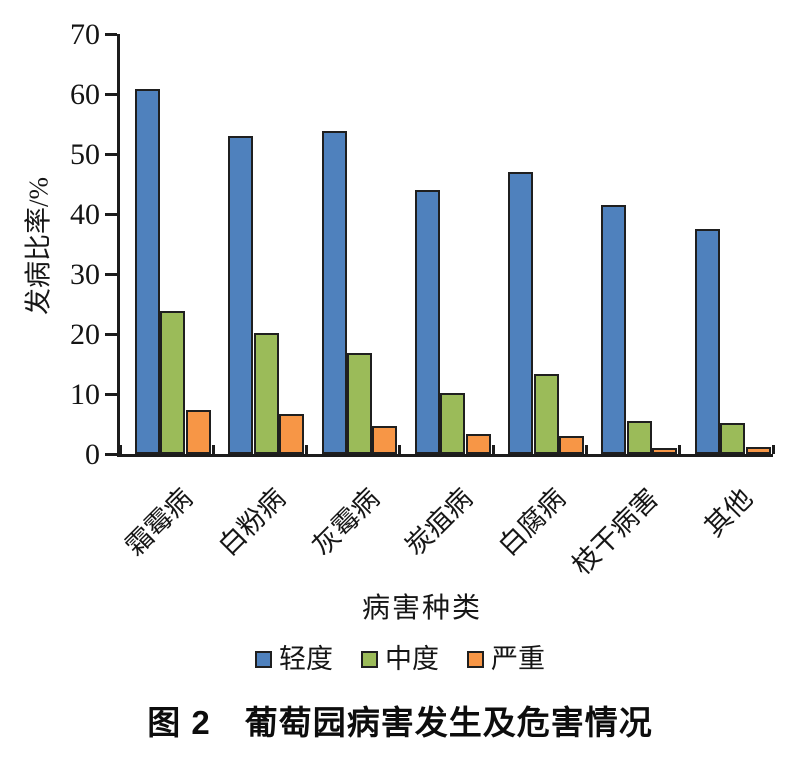 This screenshot has width=800, height=759. What do you see at coordinates (427, 322) in the screenshot?
I see `bar-mild-anthracnose` at bounding box center [427, 322].